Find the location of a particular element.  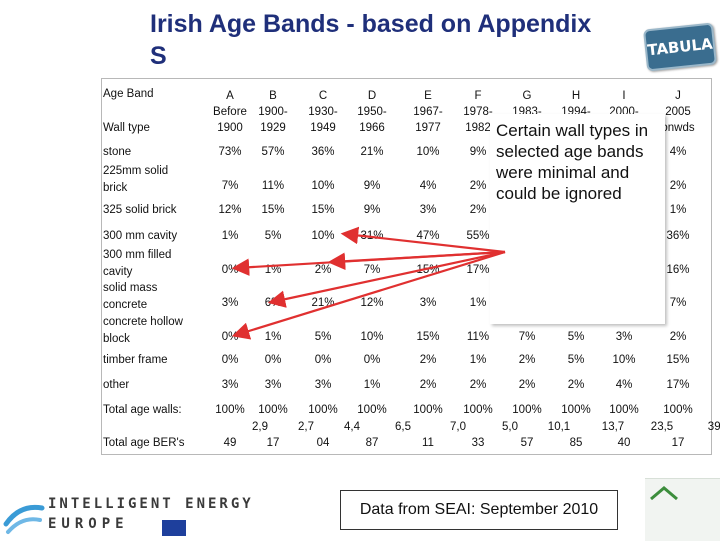

total-bers-top-cell: 10,1 is located at coordinates (559, 427).